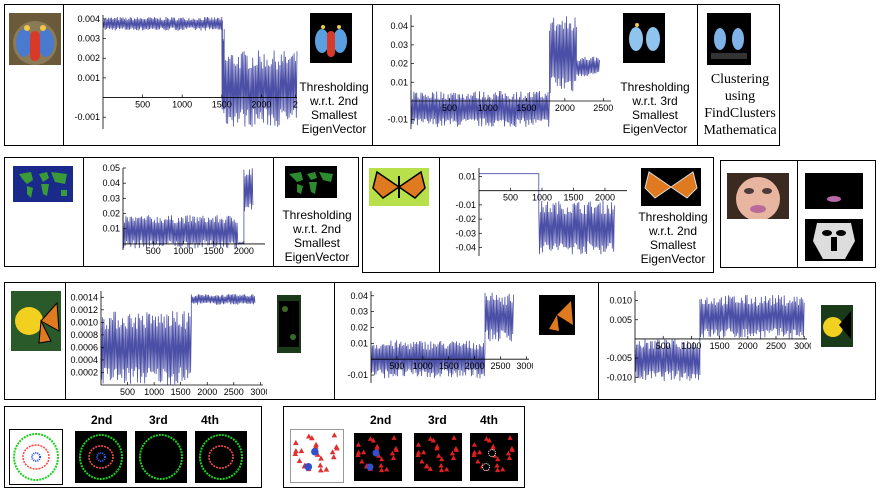 The height and width of the screenshot is (493, 882). What do you see at coordinates (84, 372) in the screenshot?
I see `y-tick-label: 0.0002` at bounding box center [84, 372].